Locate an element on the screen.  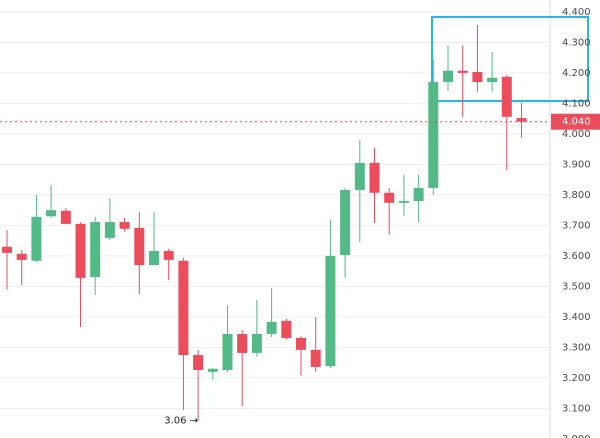
y-tick-label: 4.200 is located at coordinates (576, 73).